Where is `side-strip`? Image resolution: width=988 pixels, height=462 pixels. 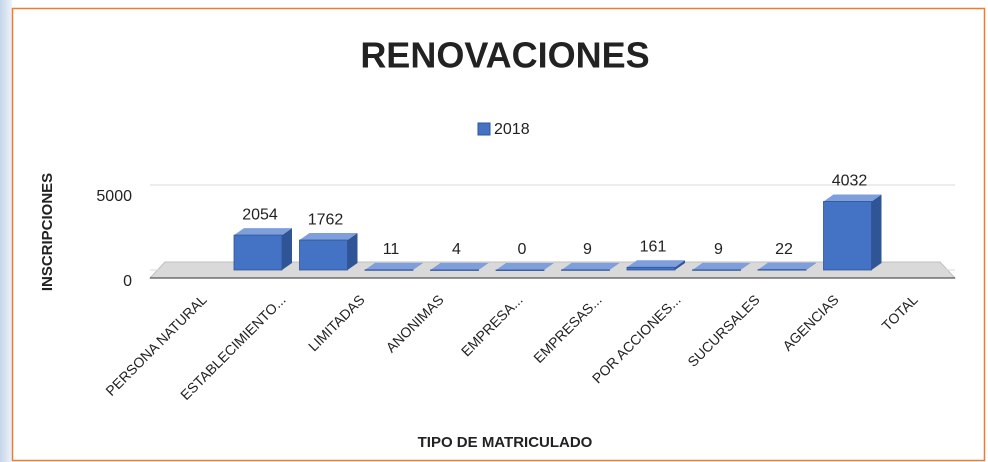
side-strip is located at coordinates (6, 231).